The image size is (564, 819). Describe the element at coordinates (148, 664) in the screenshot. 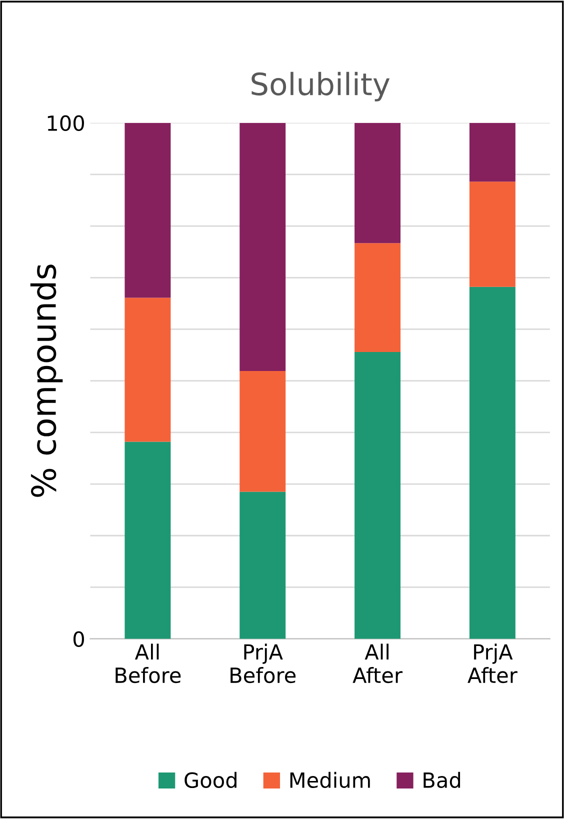

I see `x-tick-label: All Before` at that location.